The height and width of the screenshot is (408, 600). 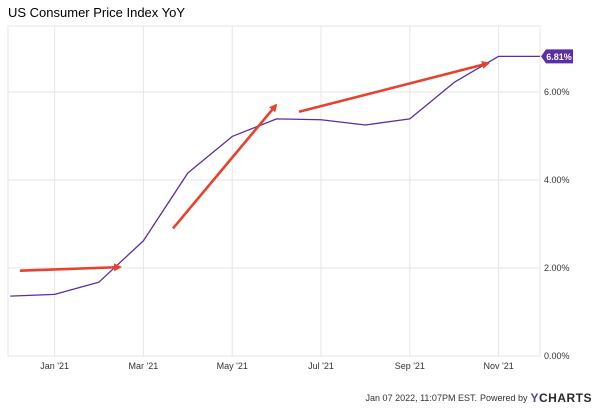 I want to click on x-tick-label: May '21, so click(x=232, y=366).